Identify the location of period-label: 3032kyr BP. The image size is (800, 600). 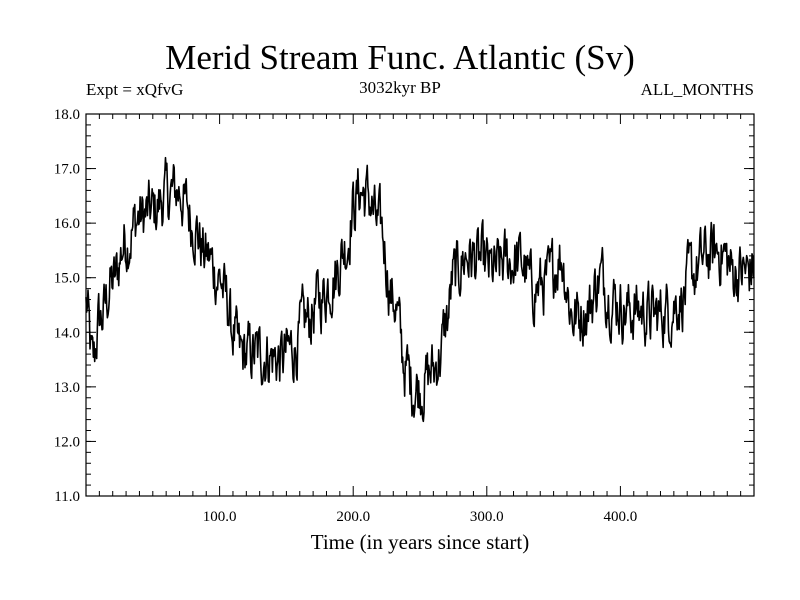
(400, 87).